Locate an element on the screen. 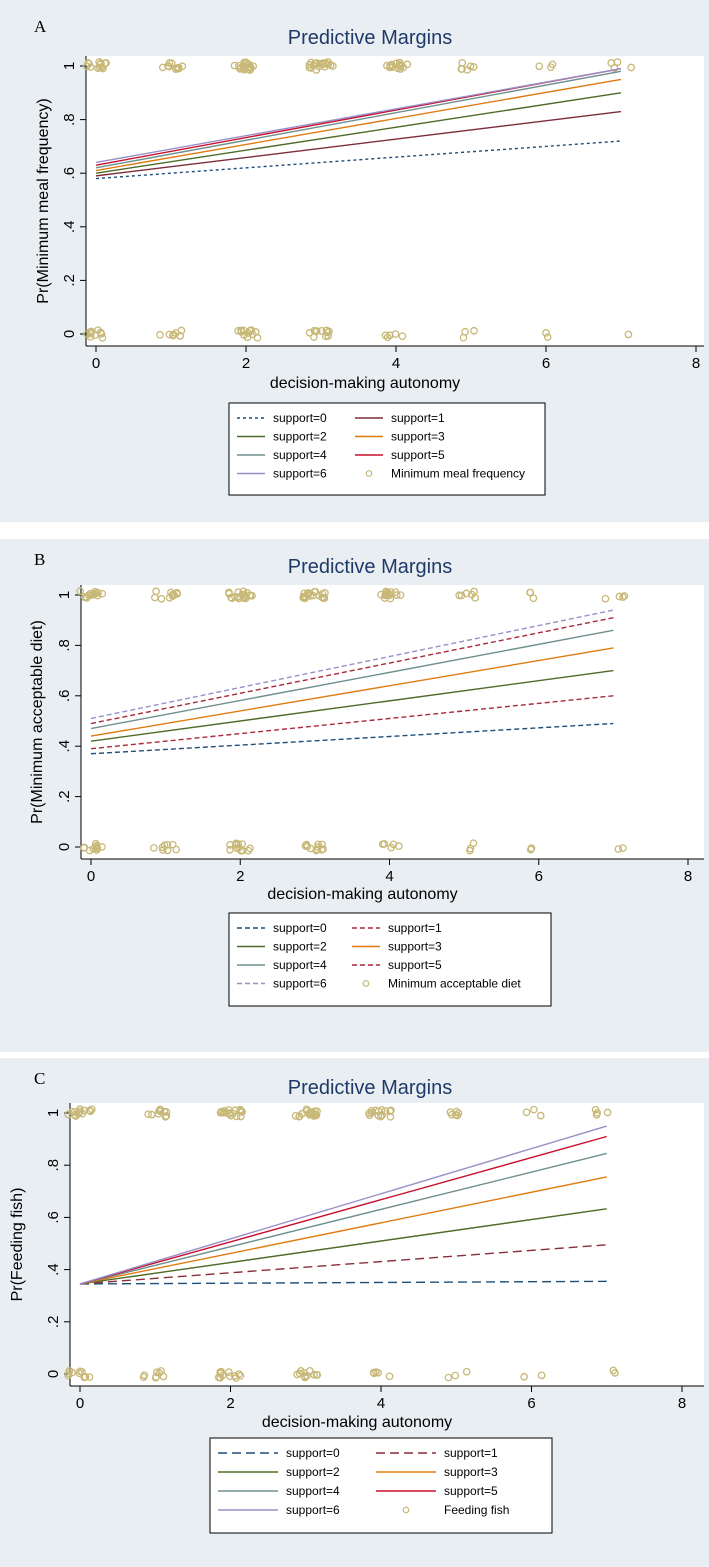  scatter-points-a is located at coordinates (359, 200).